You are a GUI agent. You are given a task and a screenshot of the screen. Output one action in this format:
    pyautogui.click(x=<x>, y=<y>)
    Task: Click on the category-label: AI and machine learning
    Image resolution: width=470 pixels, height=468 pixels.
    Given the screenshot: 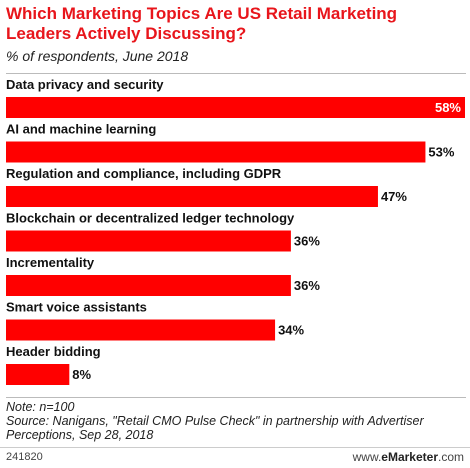 What is the action you would take?
    pyautogui.click(x=81, y=129)
    